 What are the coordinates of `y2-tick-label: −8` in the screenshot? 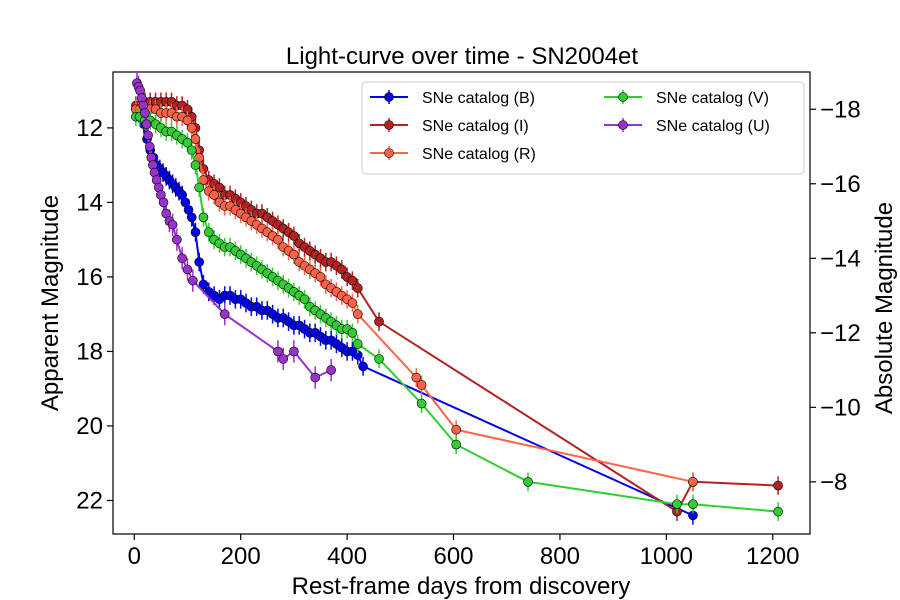 It's located at (833, 482).